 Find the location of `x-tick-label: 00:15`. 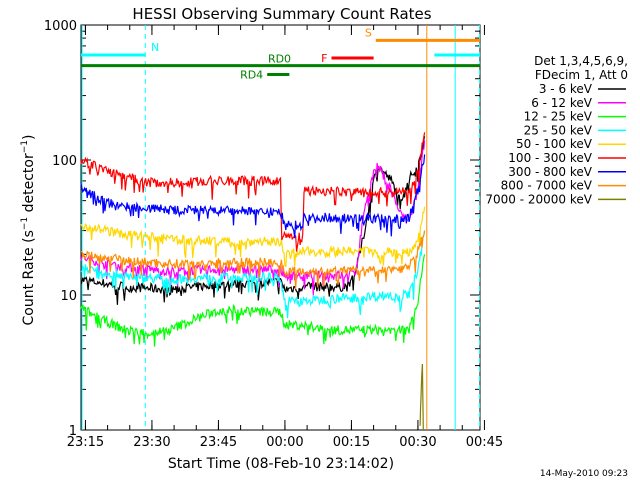

x-tick-label: 00:15 is located at coordinates (351, 442).